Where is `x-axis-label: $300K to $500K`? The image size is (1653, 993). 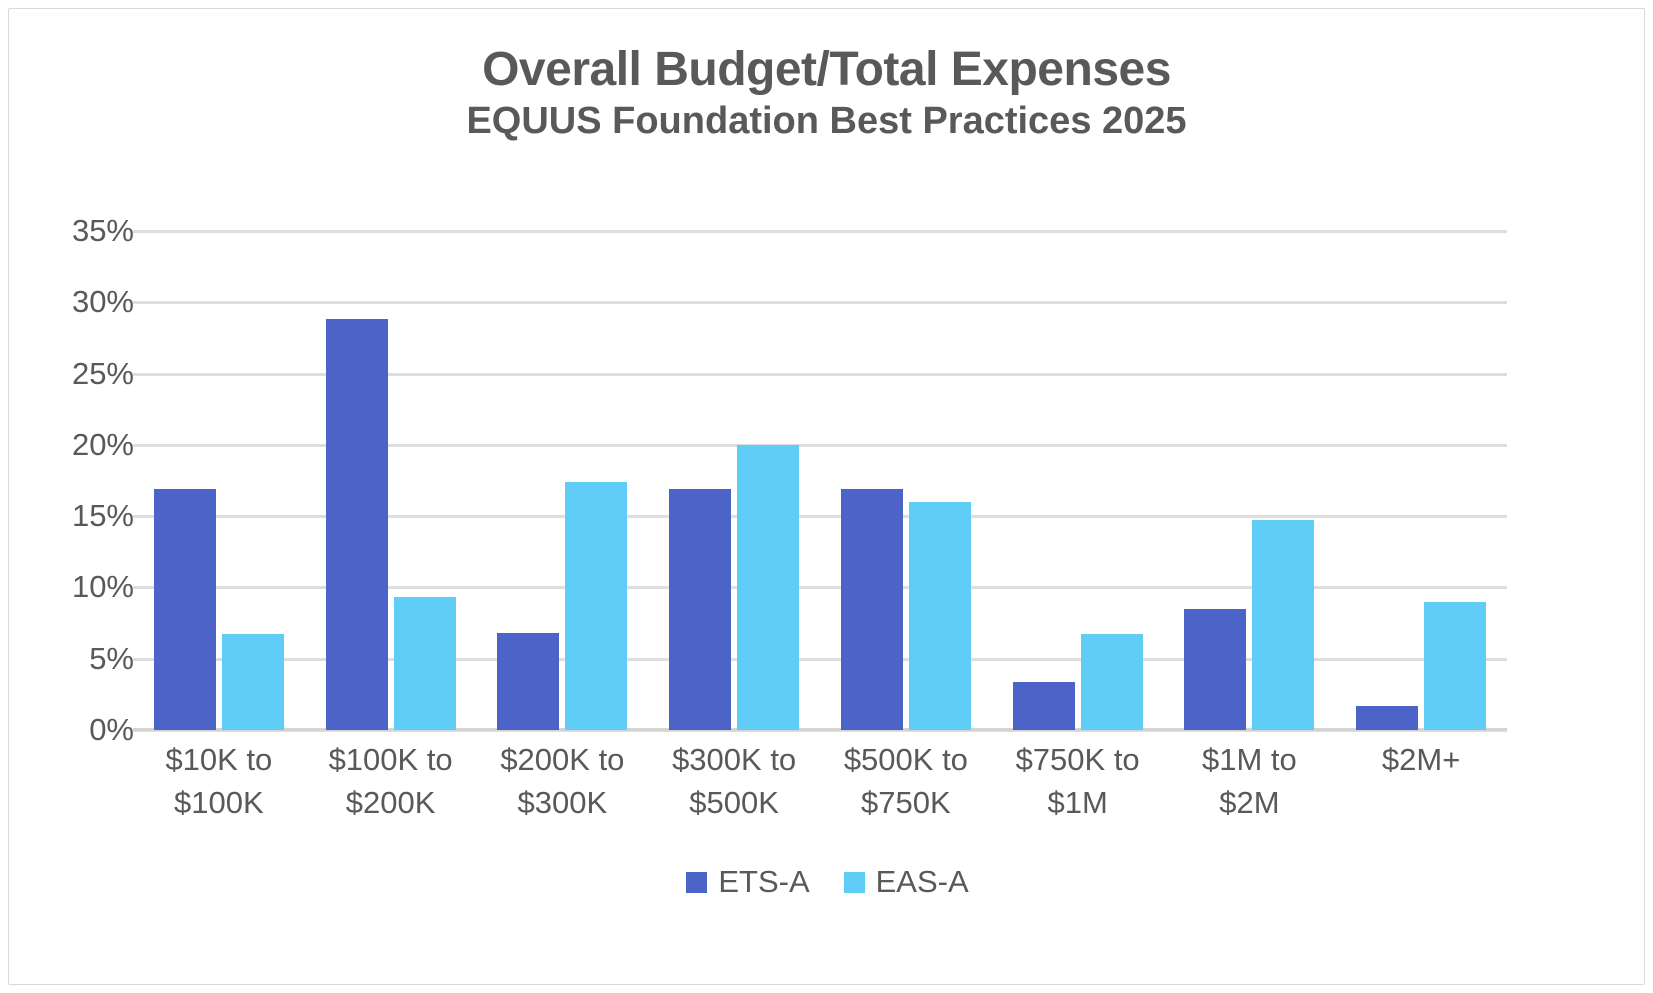 x-axis-label: $300K to $500K is located at coordinates (734, 782).